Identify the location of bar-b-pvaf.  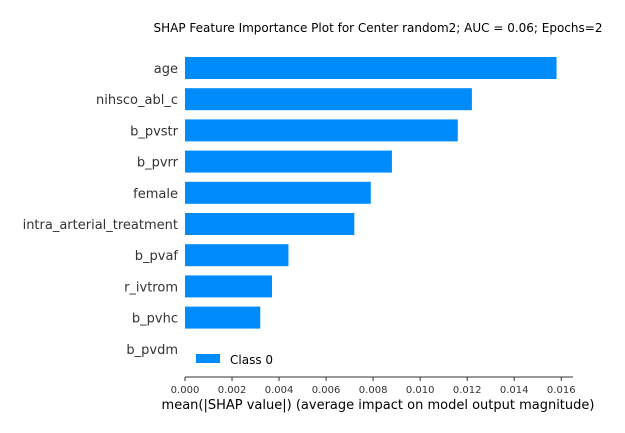
(237, 255).